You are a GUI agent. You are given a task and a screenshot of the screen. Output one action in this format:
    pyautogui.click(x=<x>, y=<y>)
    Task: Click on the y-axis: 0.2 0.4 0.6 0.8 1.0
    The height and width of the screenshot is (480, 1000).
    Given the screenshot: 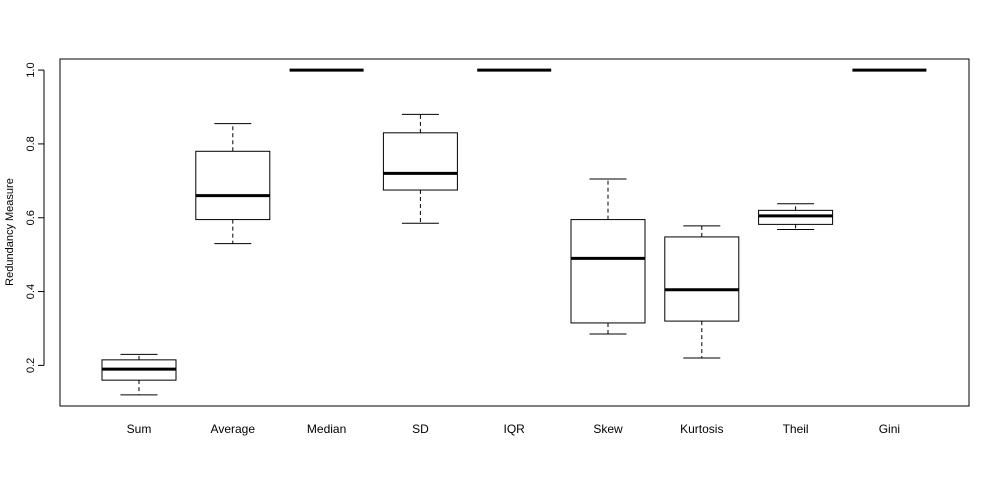 What is the action you would take?
    pyautogui.click(x=35, y=217)
    